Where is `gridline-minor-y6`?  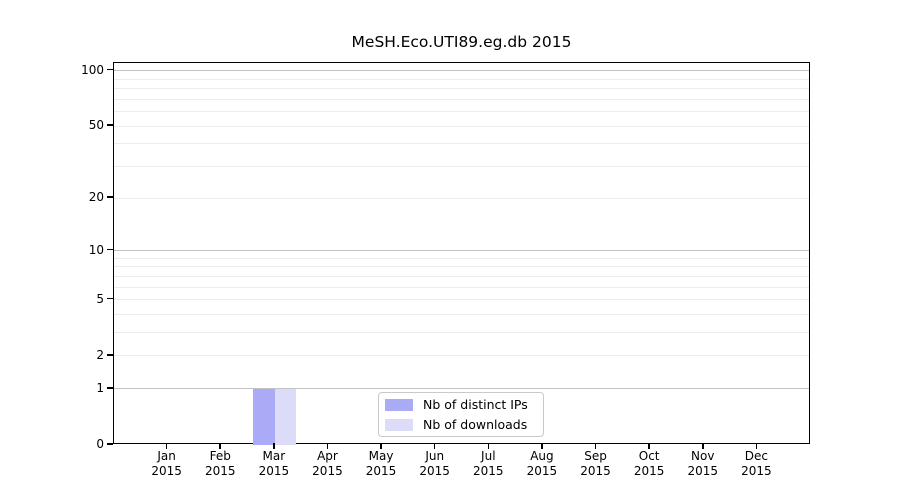 gridline-minor-y6 is located at coordinates (461, 287).